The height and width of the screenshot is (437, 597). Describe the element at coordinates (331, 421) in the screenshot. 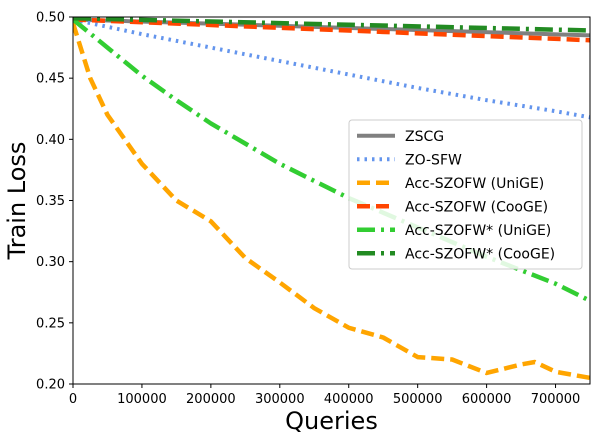

I see `x-axis-title: Queries` at that location.